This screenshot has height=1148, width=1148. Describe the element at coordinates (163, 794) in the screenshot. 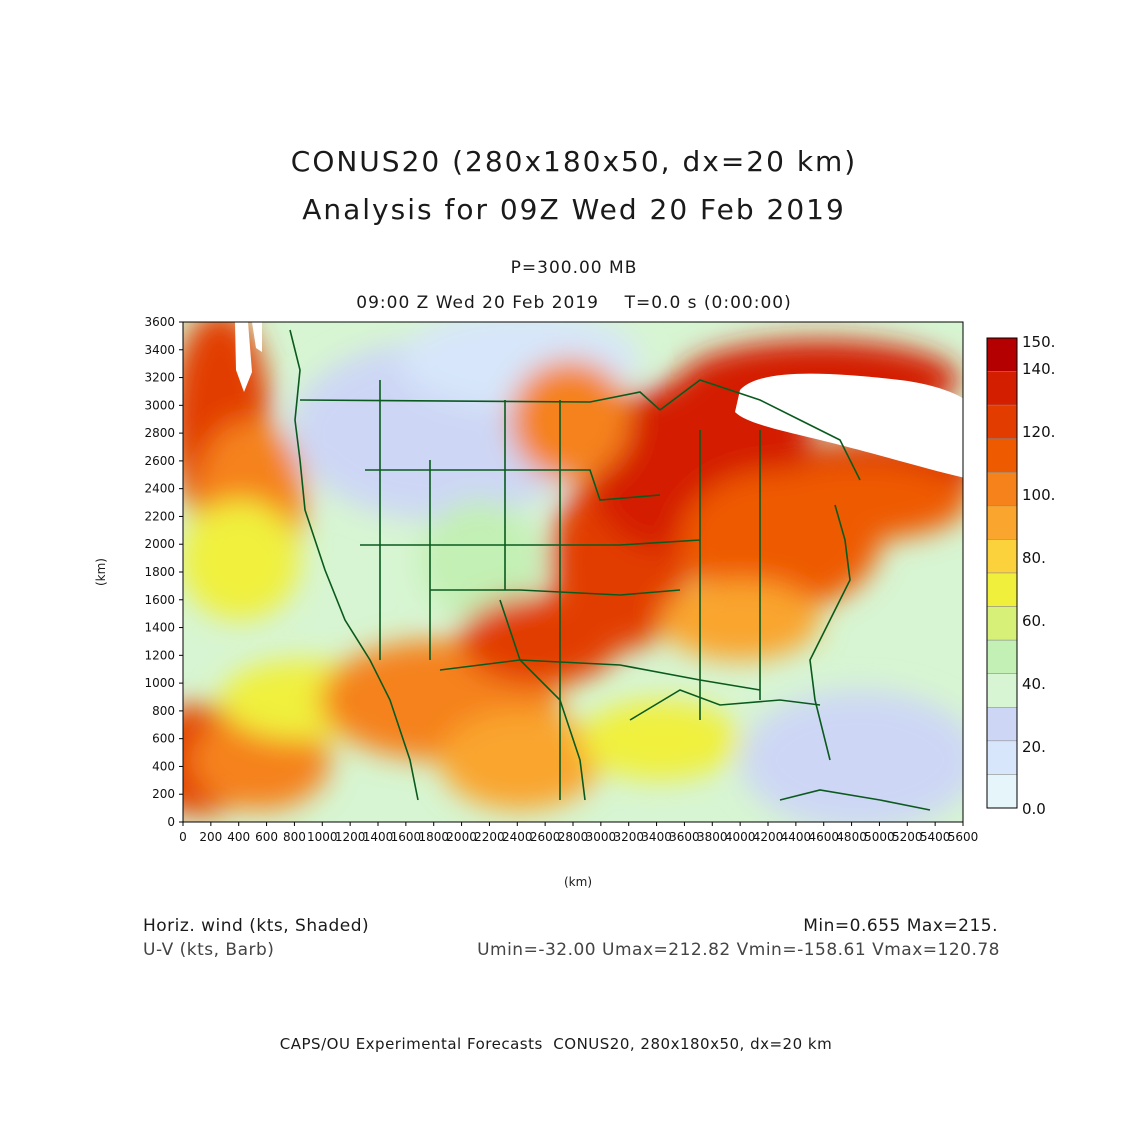

I see `y-tick-label: 200` at that location.